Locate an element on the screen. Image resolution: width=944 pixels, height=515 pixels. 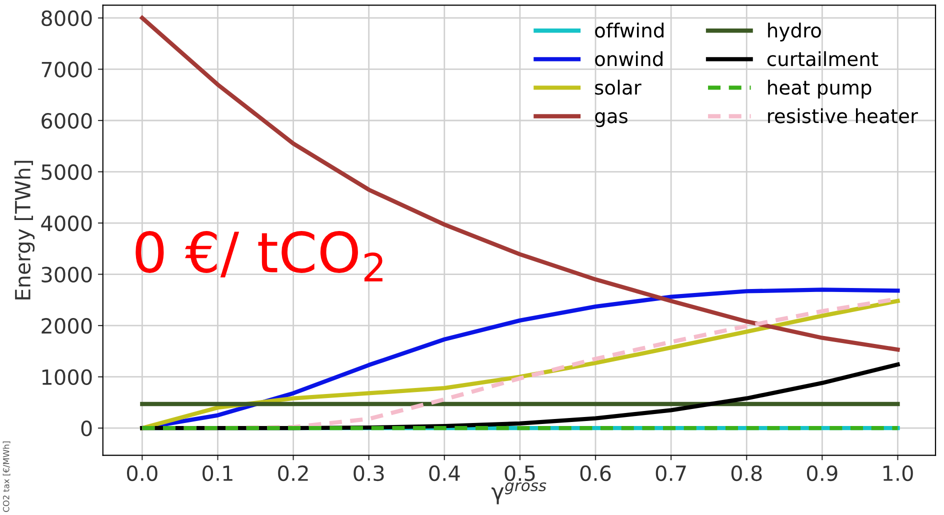
x-tick-label: 0.3 is located at coordinates (369, 473).